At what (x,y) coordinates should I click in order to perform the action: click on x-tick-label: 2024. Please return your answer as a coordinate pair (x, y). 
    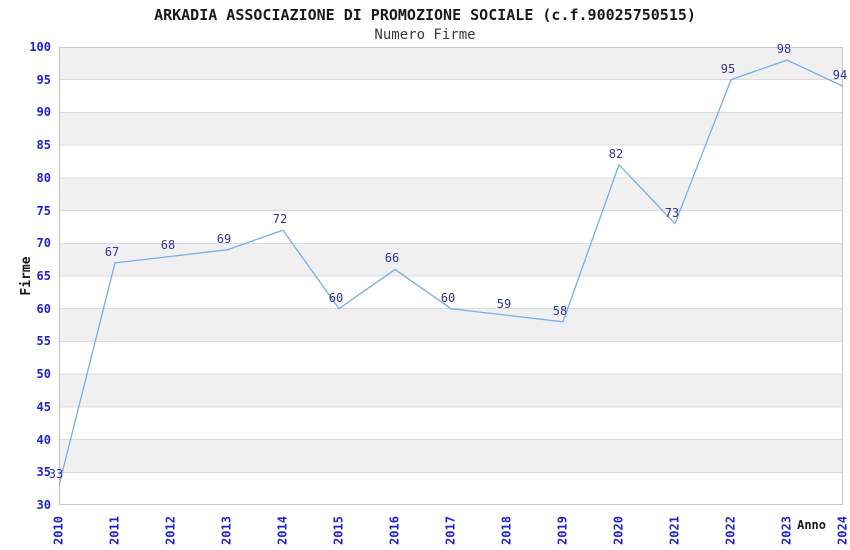
    Looking at the image, I should click on (842, 530).